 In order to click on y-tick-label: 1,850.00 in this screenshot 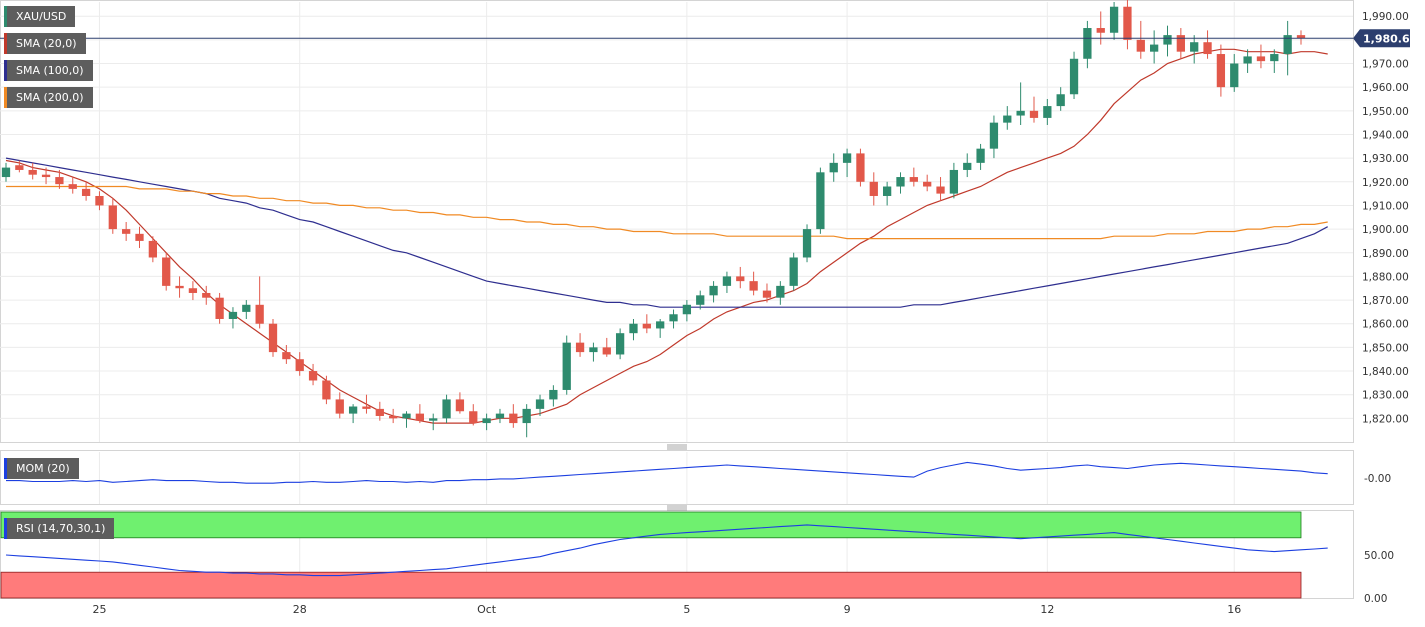, I will do `click(1385, 348)`.